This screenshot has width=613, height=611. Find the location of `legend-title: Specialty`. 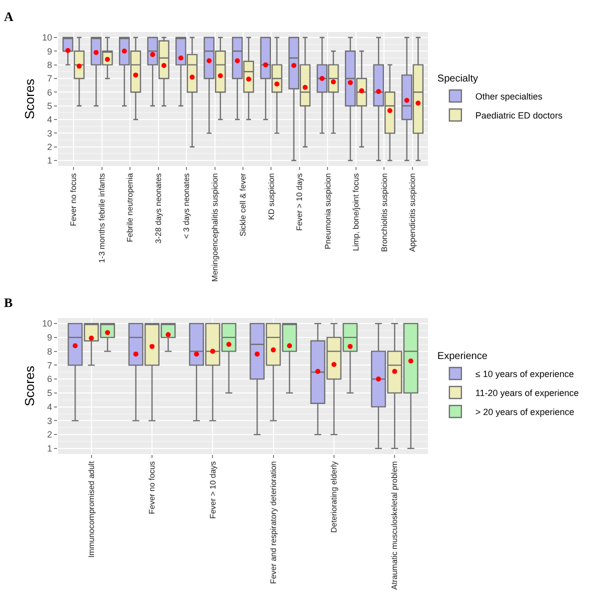

legend-title: Specialty is located at coordinates (457, 79).